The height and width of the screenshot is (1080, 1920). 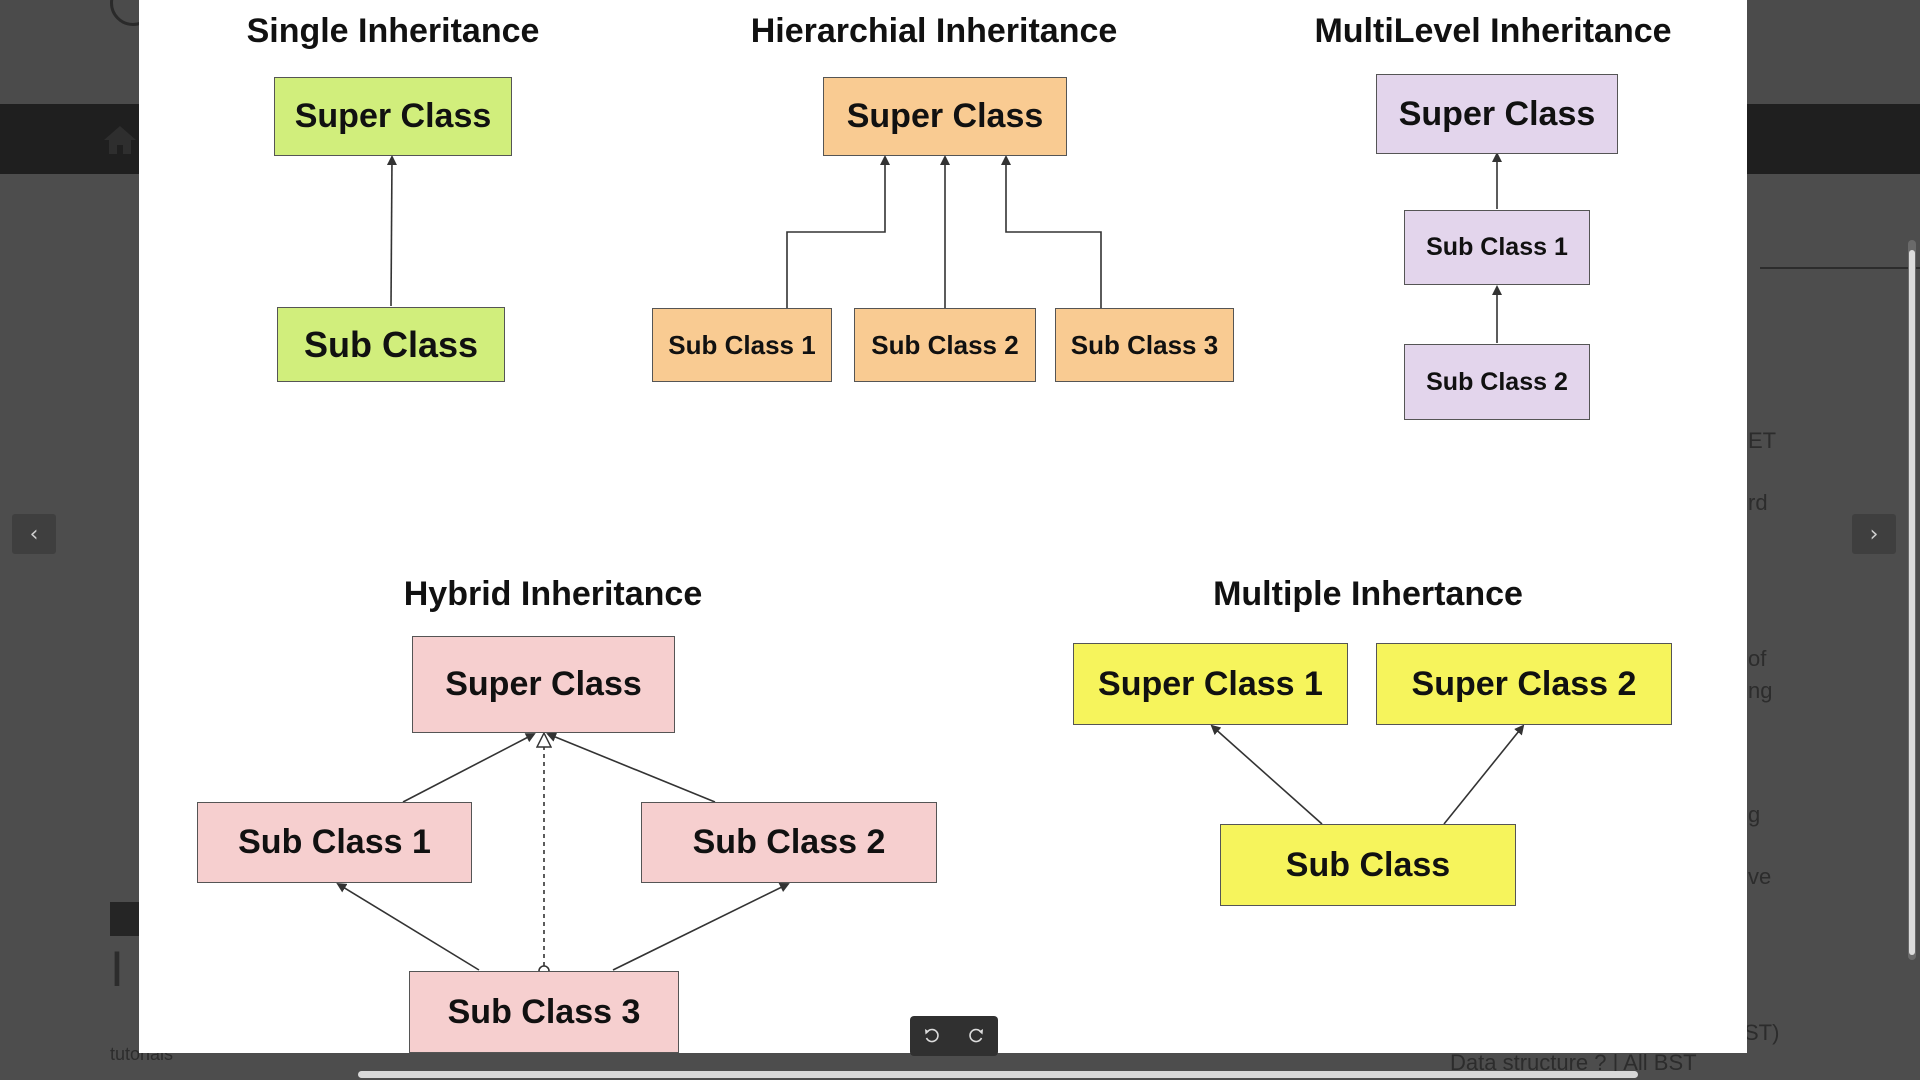 What do you see at coordinates (1762, 1032) in the screenshot?
I see `sidebar-text-fragment: ST)` at bounding box center [1762, 1032].